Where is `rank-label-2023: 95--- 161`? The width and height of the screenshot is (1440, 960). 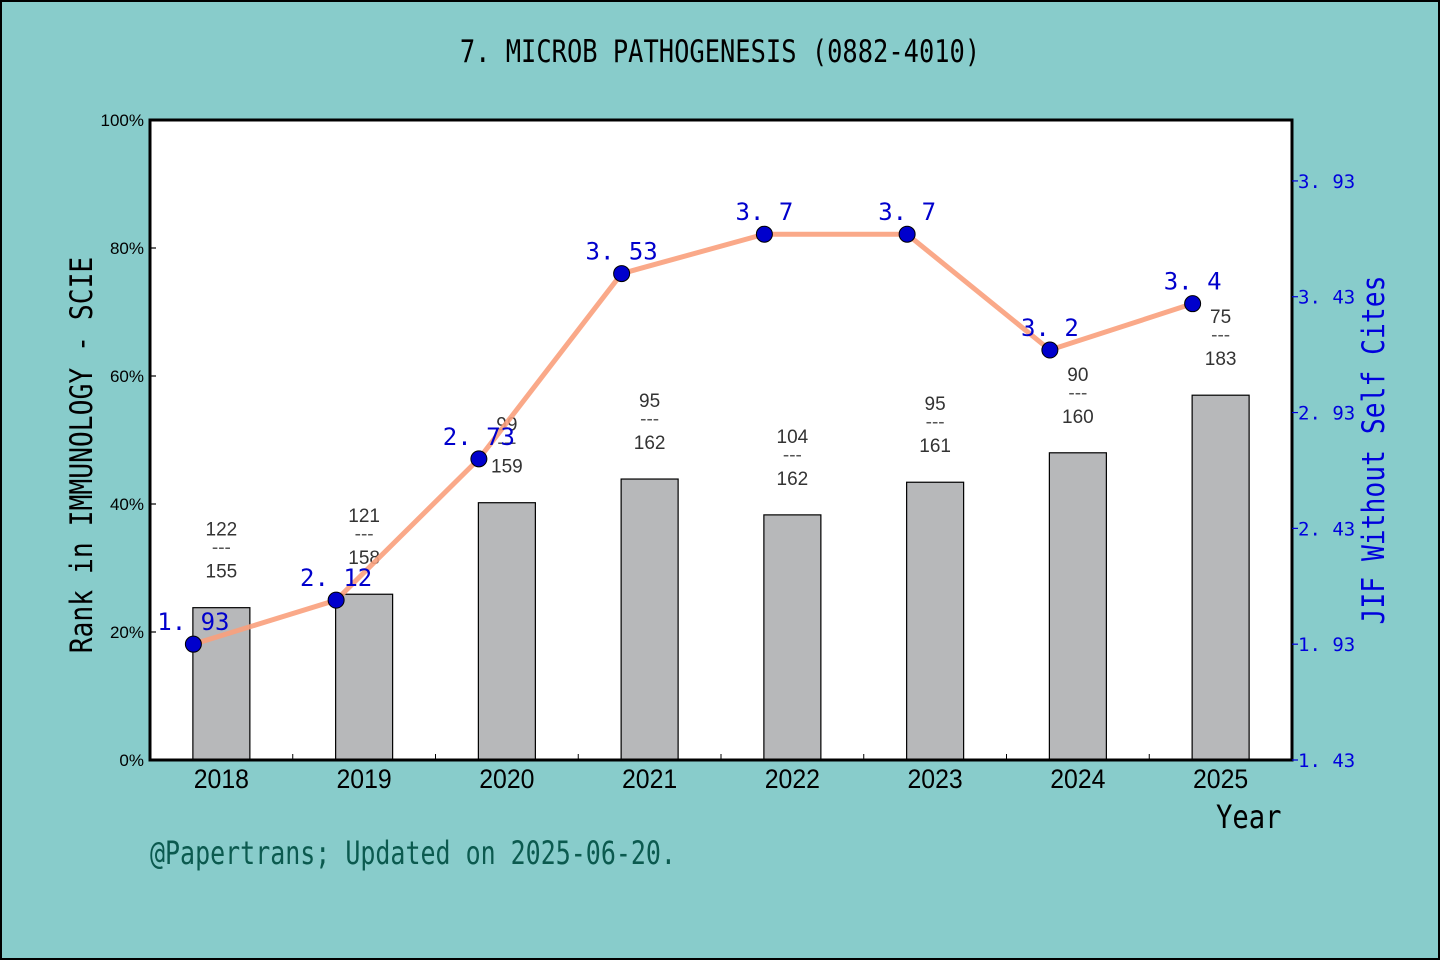 rank-label-2023: 95--- 161 is located at coordinates (935, 425).